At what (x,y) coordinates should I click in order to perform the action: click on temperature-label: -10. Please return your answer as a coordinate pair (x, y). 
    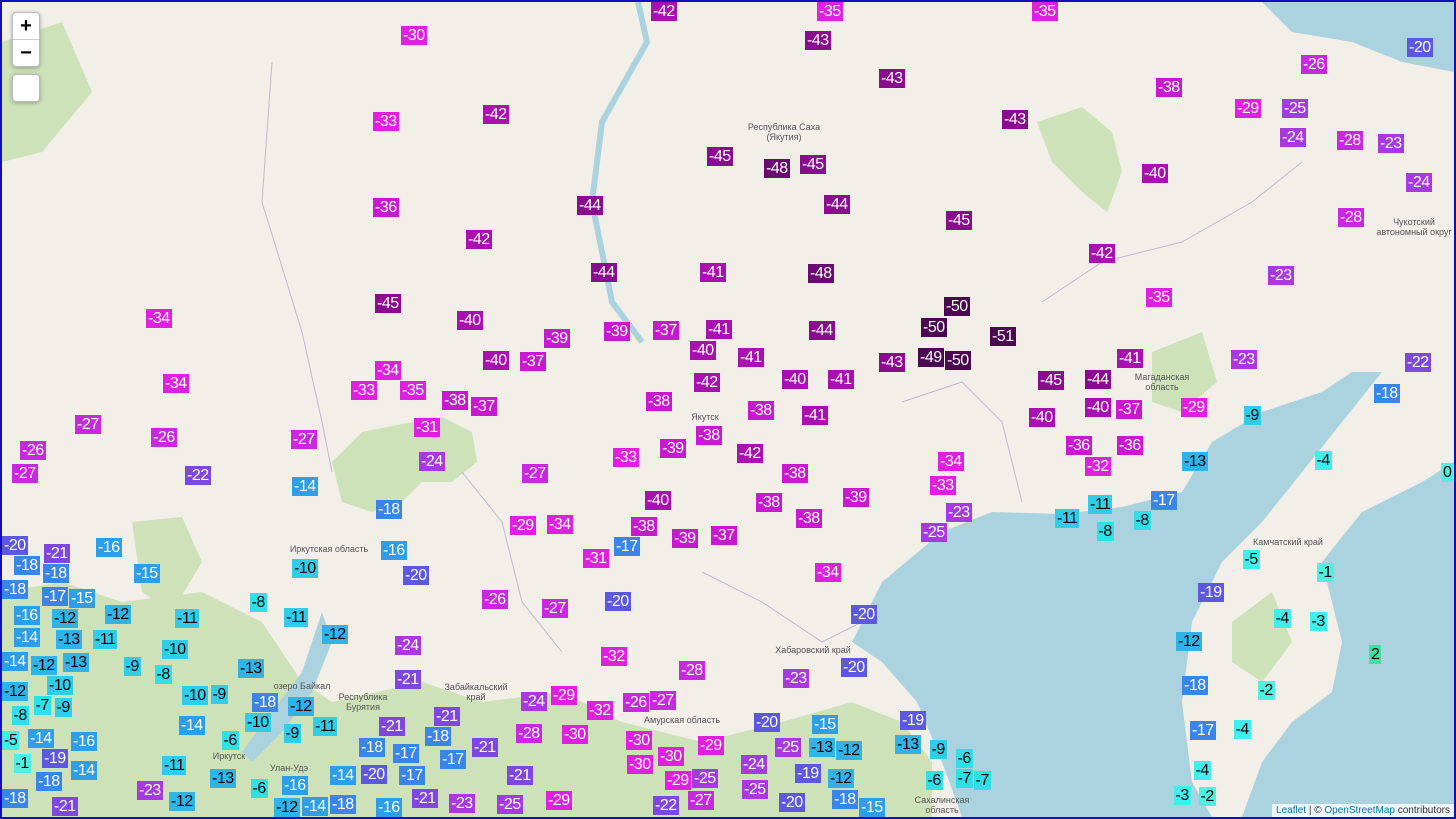
    Looking at the image, I should click on (60, 685).